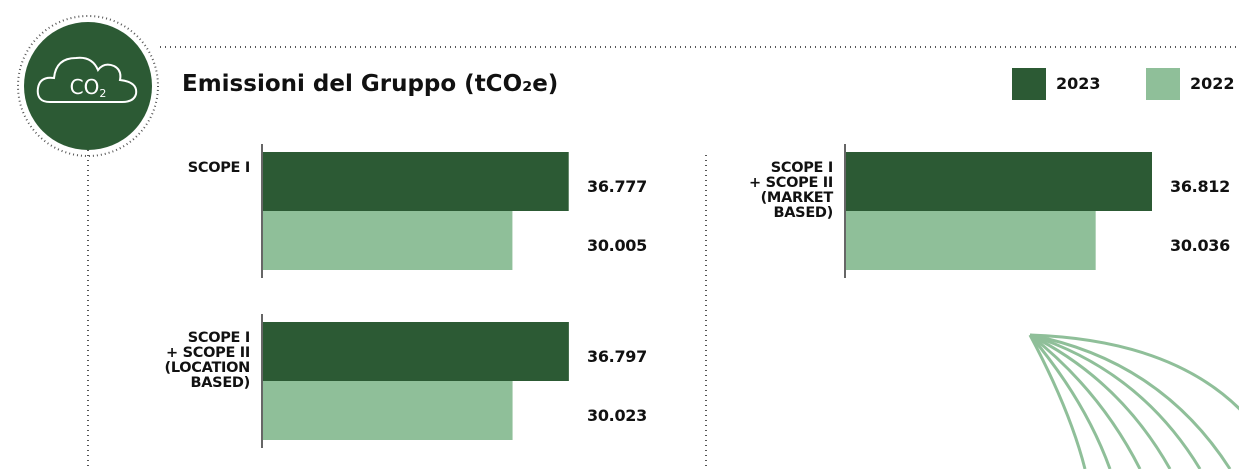 The height and width of the screenshot is (469, 1239). Describe the element at coordinates (1200, 245) in the screenshot. I see `value-label: 30.036` at that location.